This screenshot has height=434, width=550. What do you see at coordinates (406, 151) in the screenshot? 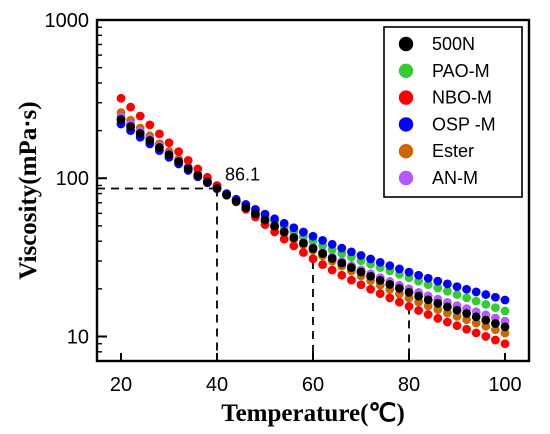
I see `legend-marker-ester` at bounding box center [406, 151].